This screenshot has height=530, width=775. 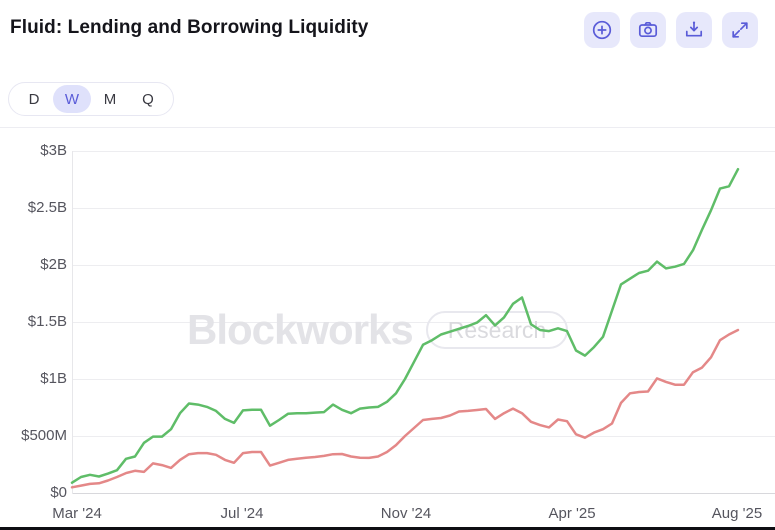 What do you see at coordinates (572, 513) in the screenshot?
I see `x-tick-label: Apr '25` at bounding box center [572, 513].